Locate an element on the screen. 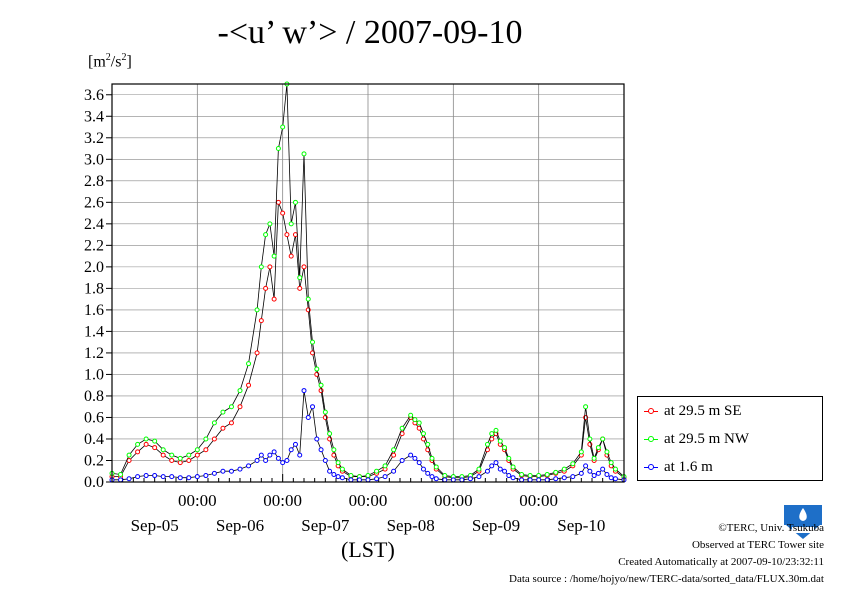 The height and width of the screenshot is (595, 842). chart-title: -<u’ w’> / 2007-09-10 is located at coordinates (370, 32).